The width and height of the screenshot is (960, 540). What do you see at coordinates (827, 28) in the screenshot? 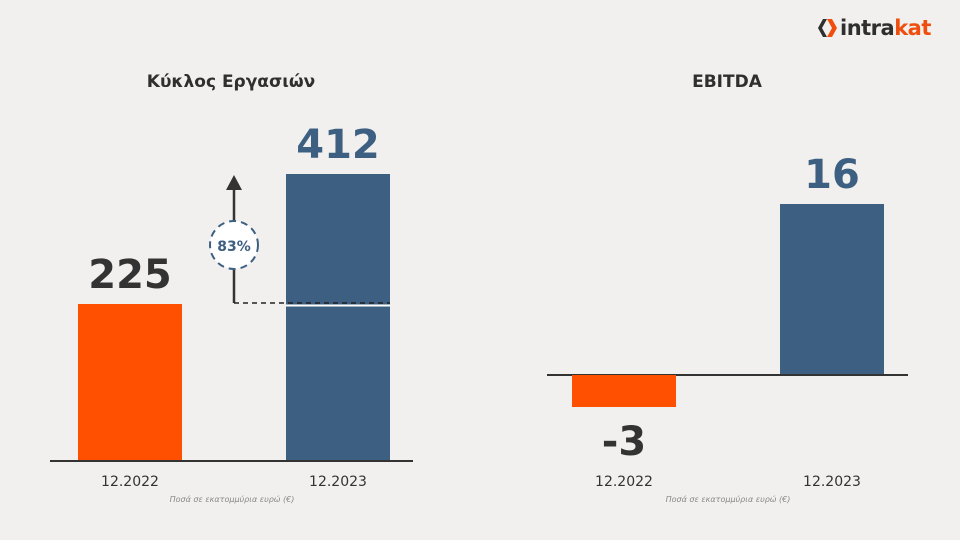
I see `logo-chevron-icon` at bounding box center [827, 28].